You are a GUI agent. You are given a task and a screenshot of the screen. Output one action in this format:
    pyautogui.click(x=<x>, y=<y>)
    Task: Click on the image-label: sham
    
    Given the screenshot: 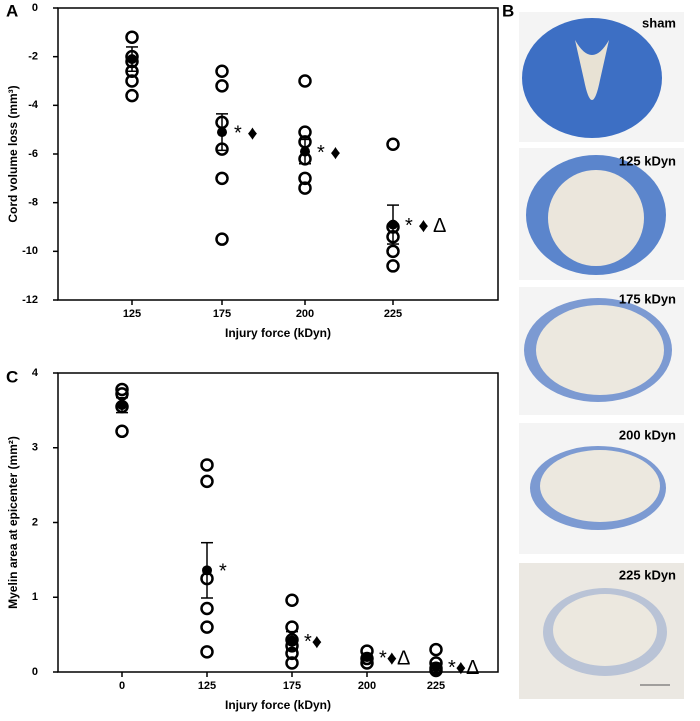 What is the action you would take?
    pyautogui.click(x=659, y=22)
    